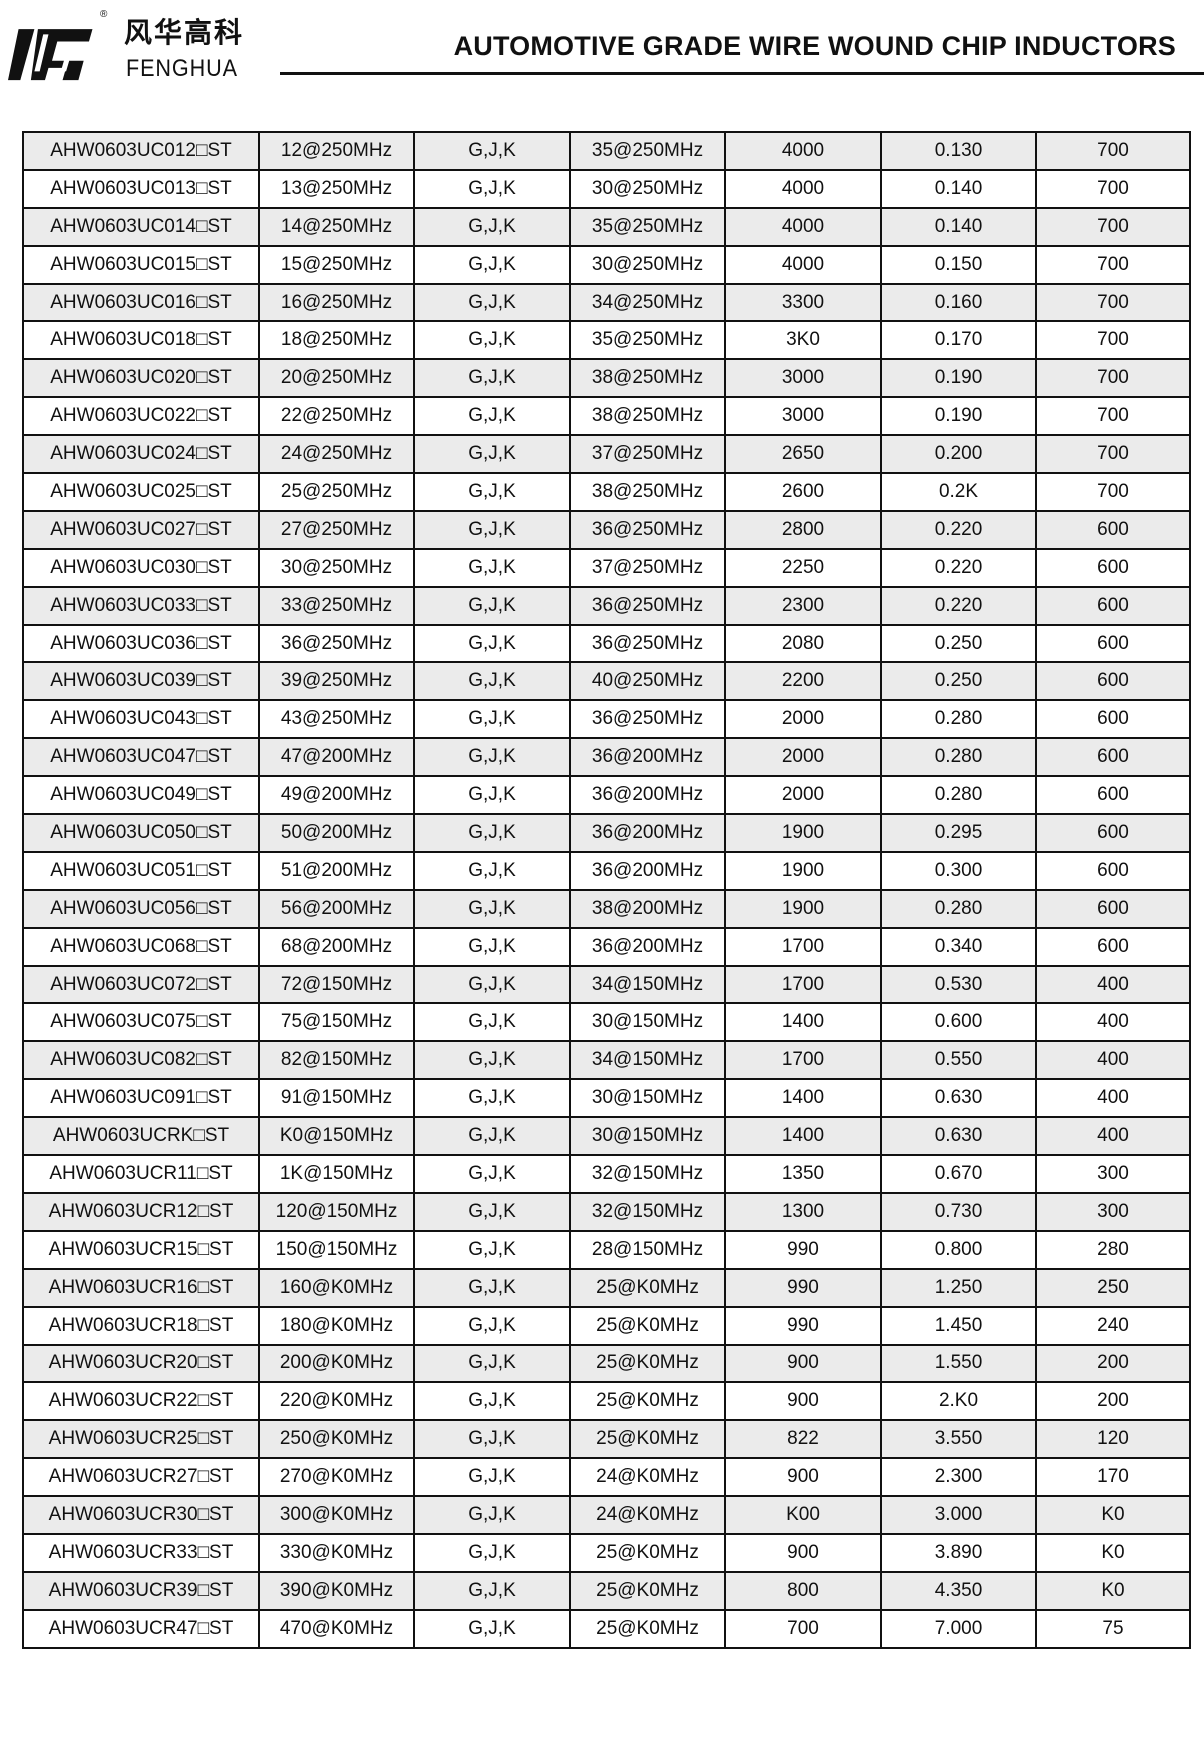  Describe the element at coordinates (141, 567) in the screenshot. I see `cell-part-number: AHW0603UC030□ST` at that location.